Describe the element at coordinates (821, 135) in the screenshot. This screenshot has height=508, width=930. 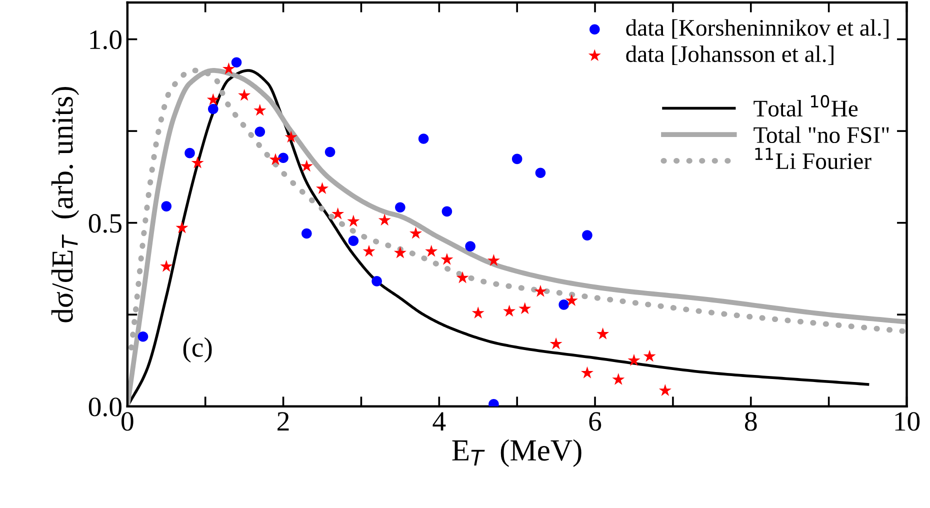
I see `legend-label: Total "no FSI"` at that location.